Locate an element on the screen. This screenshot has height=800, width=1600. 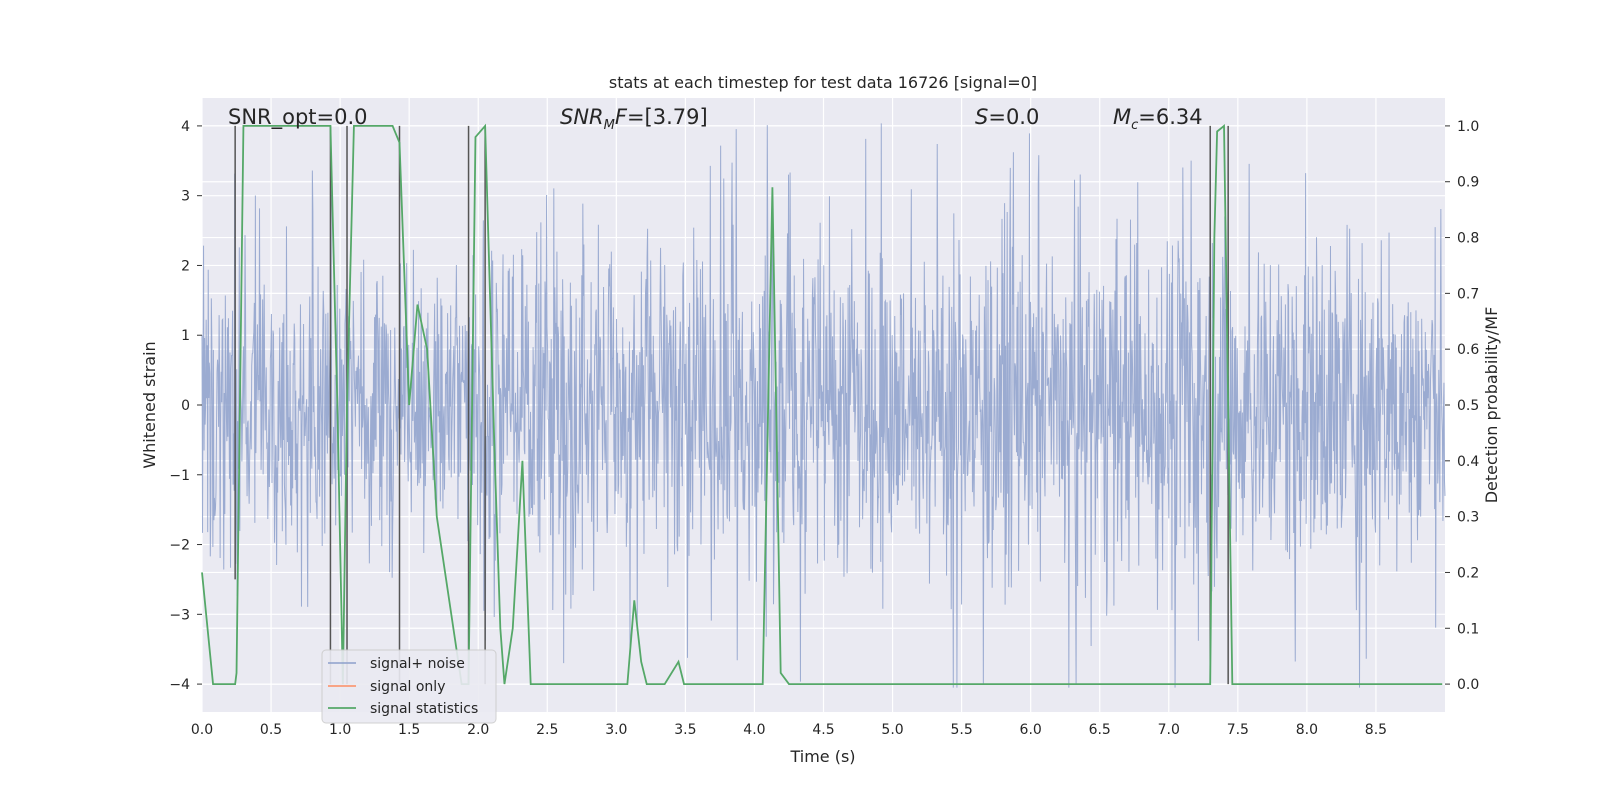
y-right-tick-label: 0.6 is located at coordinates (1468, 350).